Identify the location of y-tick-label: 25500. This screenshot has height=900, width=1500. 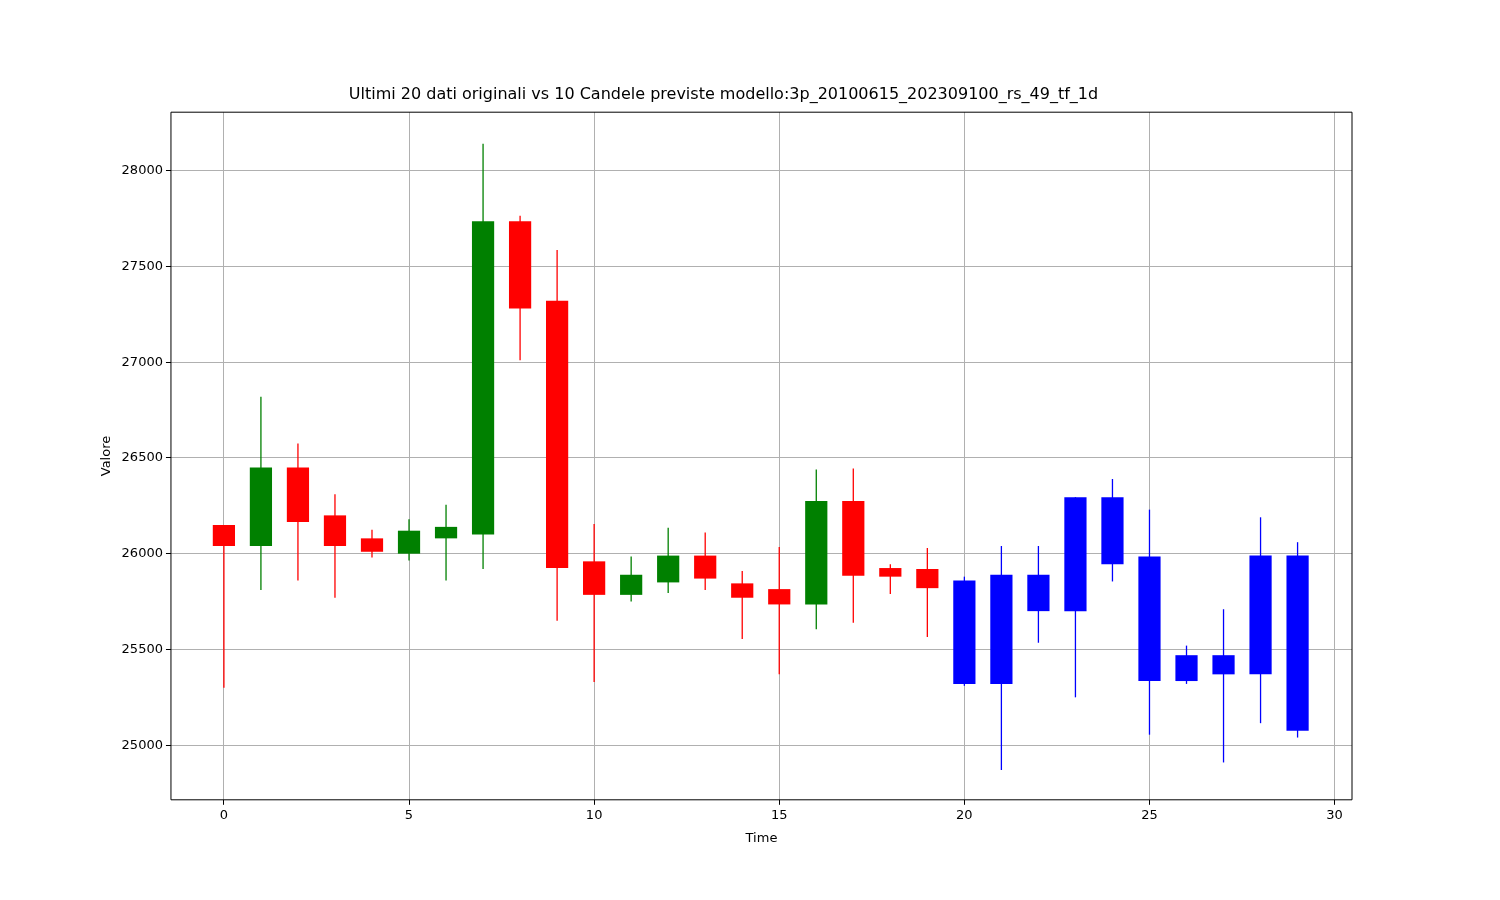
(142, 648).